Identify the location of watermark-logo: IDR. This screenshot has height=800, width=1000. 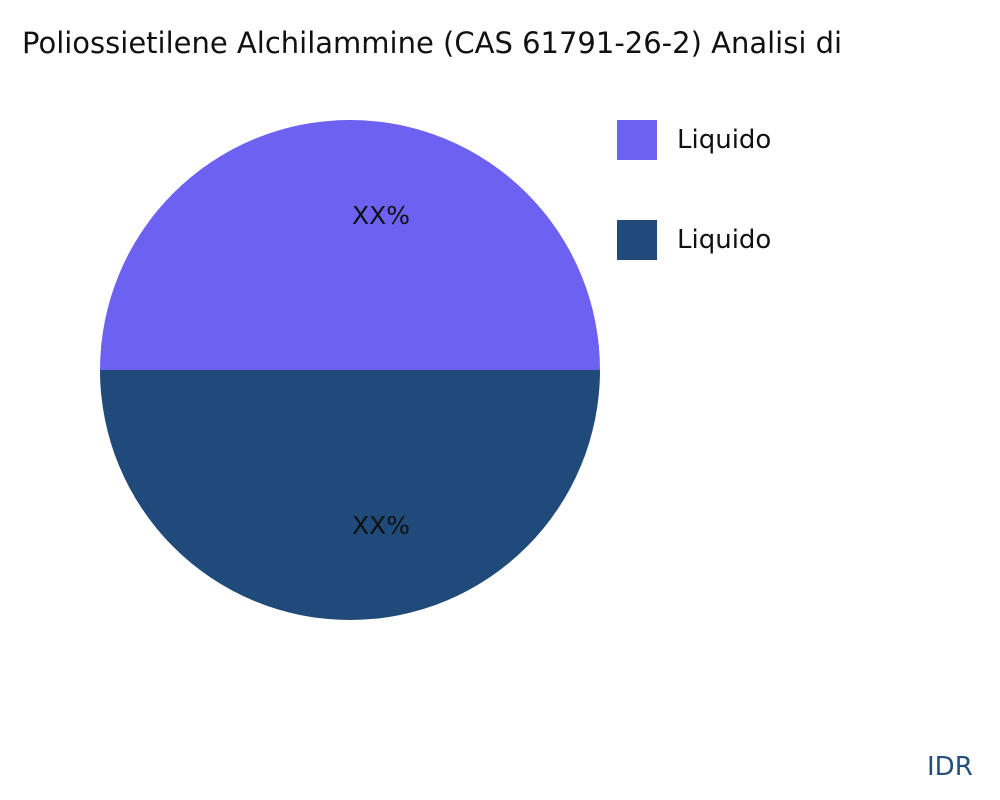
(950, 767).